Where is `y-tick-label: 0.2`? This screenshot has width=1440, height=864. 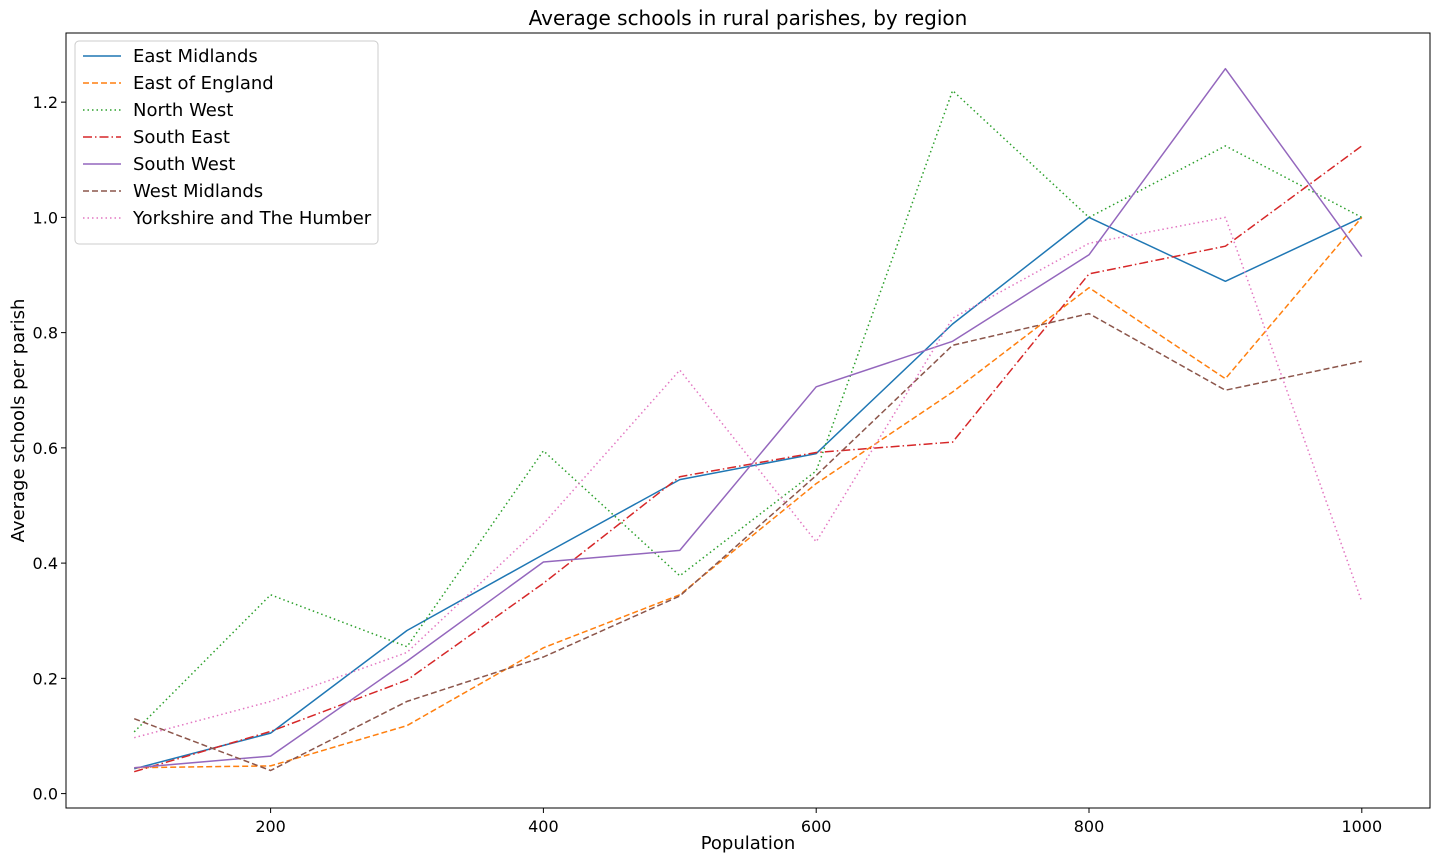 y-tick-label: 0.2 is located at coordinates (45, 678).